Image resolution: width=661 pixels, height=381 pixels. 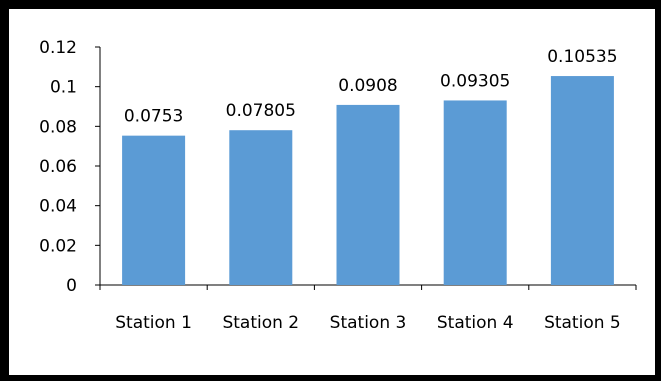 I want to click on x-tick-label-station-3: Station 3, so click(x=368, y=323).